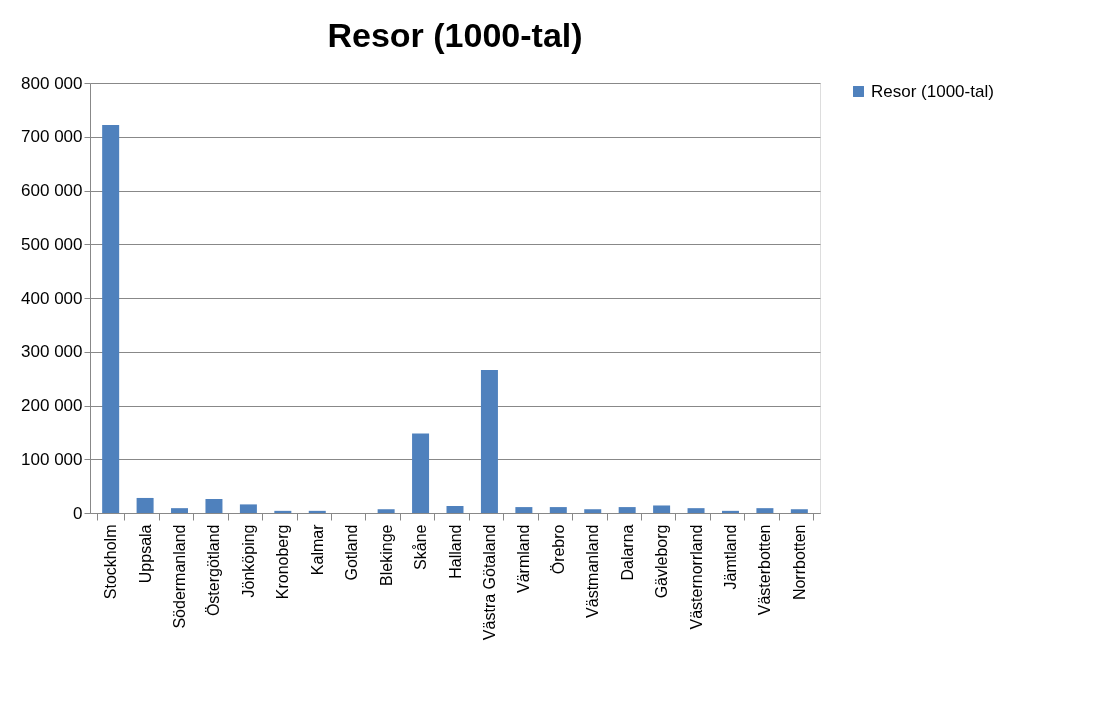 The height and width of the screenshot is (717, 1113). I want to click on x-tick-label: Jämtland, so click(730, 557).